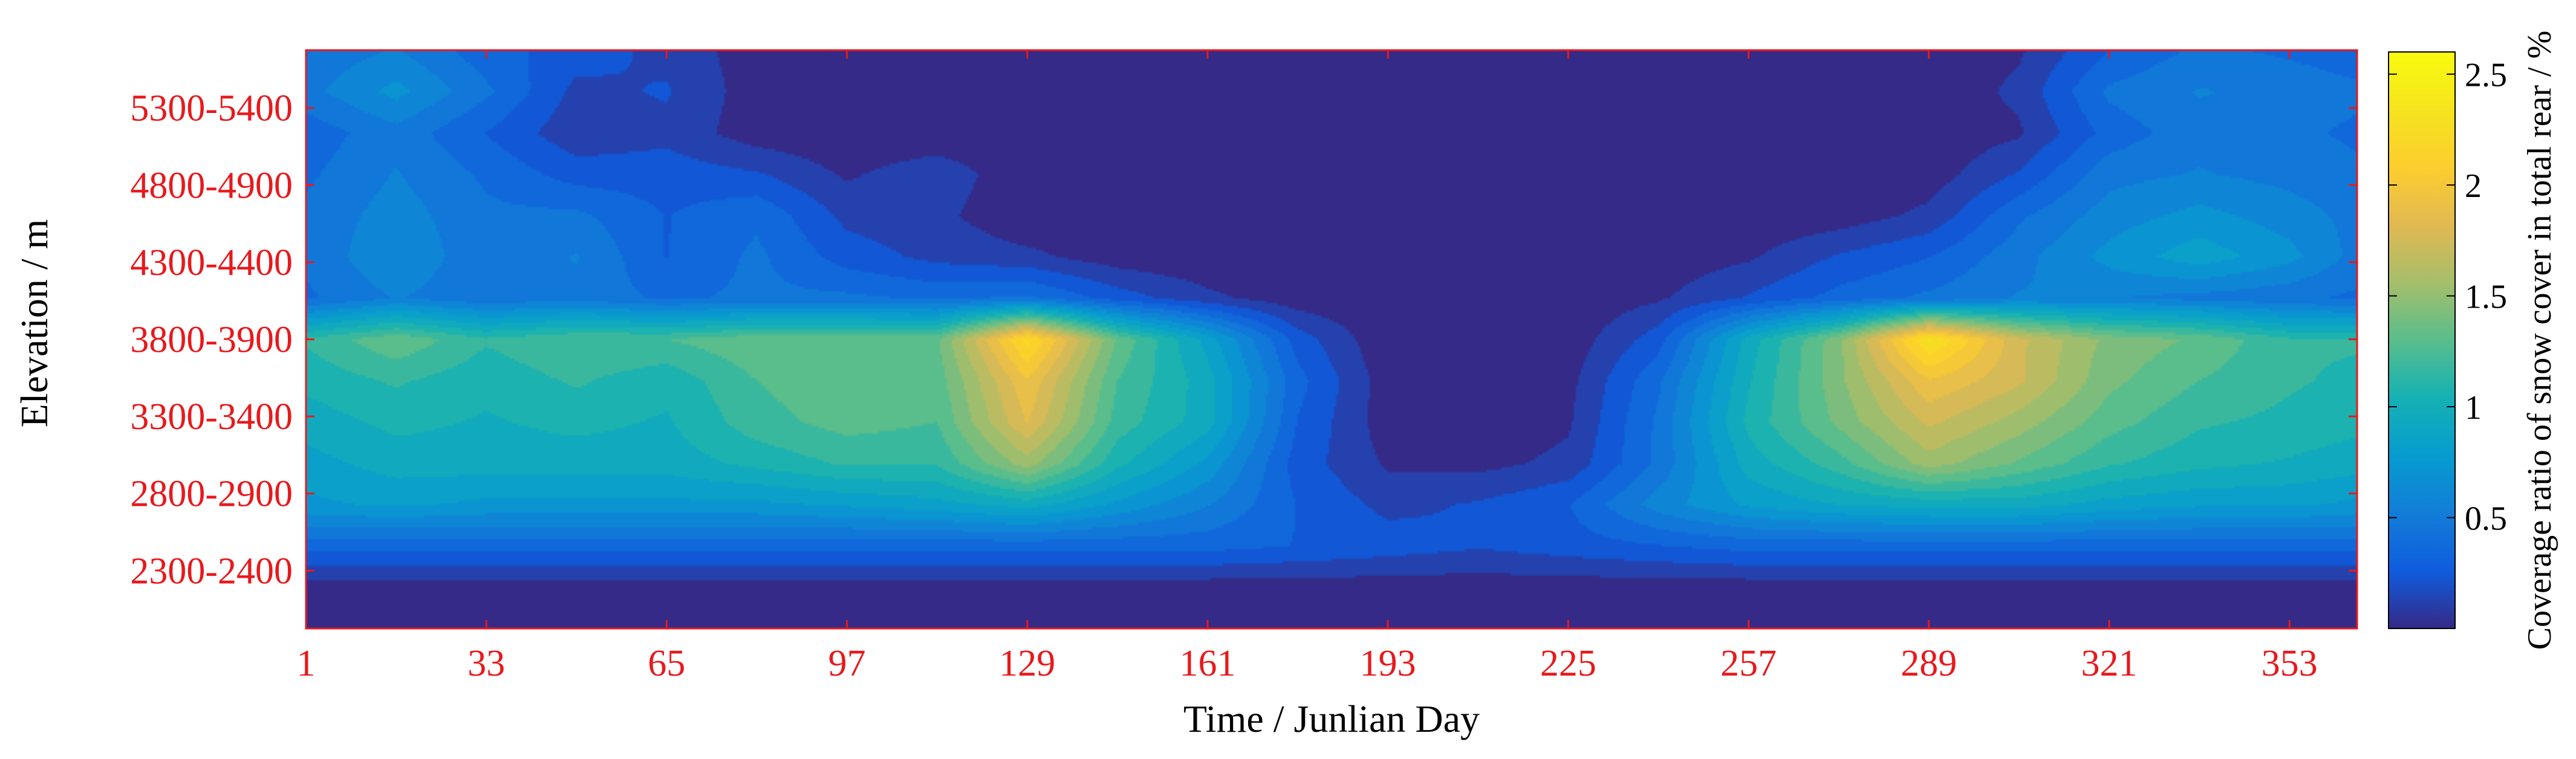 The image size is (2576, 759). What do you see at coordinates (2109, 663) in the screenshot?
I see `x-tick-label: 321` at bounding box center [2109, 663].